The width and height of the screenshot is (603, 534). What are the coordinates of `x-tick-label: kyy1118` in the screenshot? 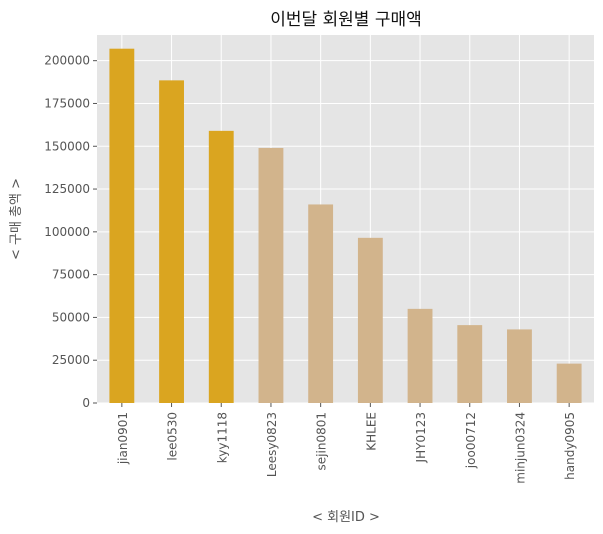 It's located at (222, 437).